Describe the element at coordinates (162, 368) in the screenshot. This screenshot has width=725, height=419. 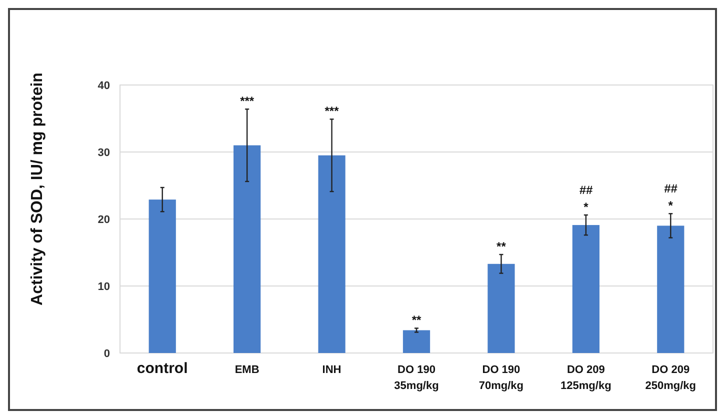
I see `x-tick-label: control` at that location.